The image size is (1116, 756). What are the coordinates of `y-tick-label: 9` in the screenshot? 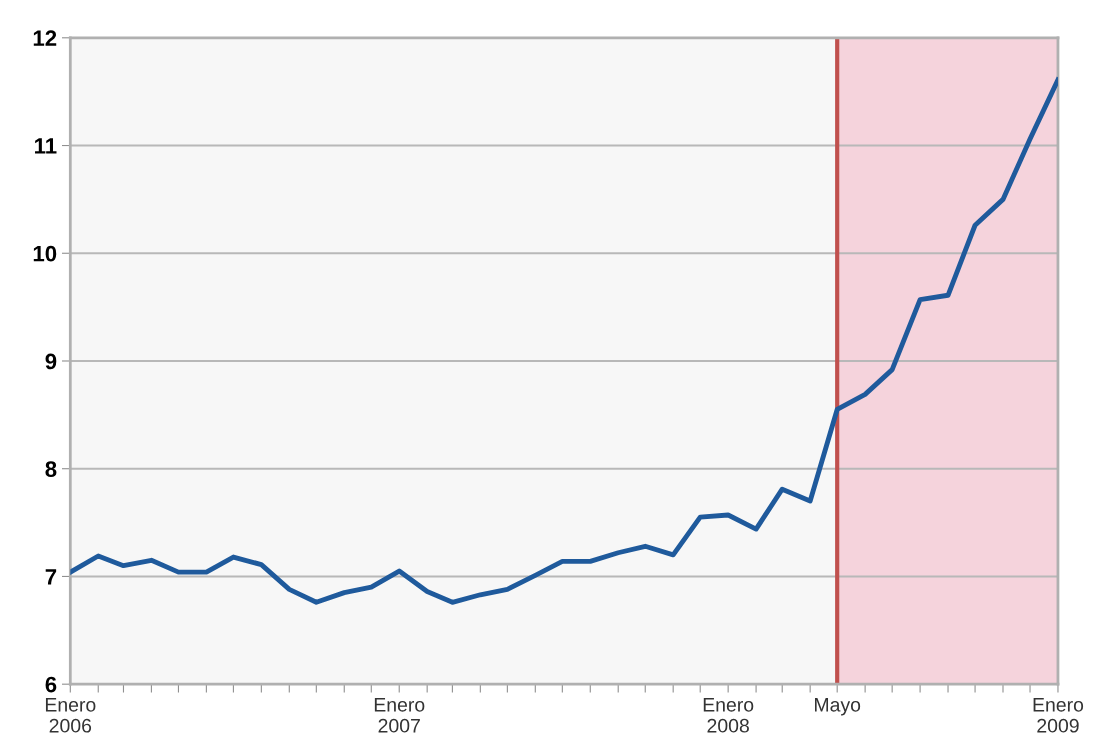 It's located at (51, 361).